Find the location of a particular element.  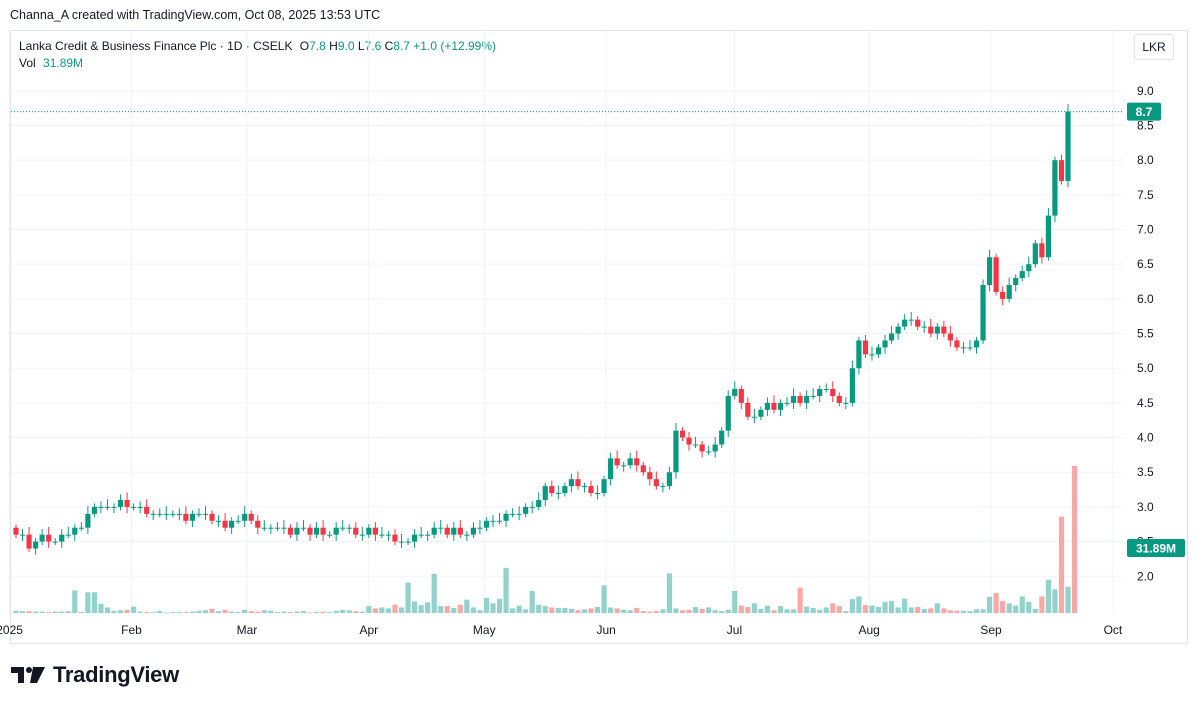

tradingview-brand: TradingView is located at coordinates (95, 675).